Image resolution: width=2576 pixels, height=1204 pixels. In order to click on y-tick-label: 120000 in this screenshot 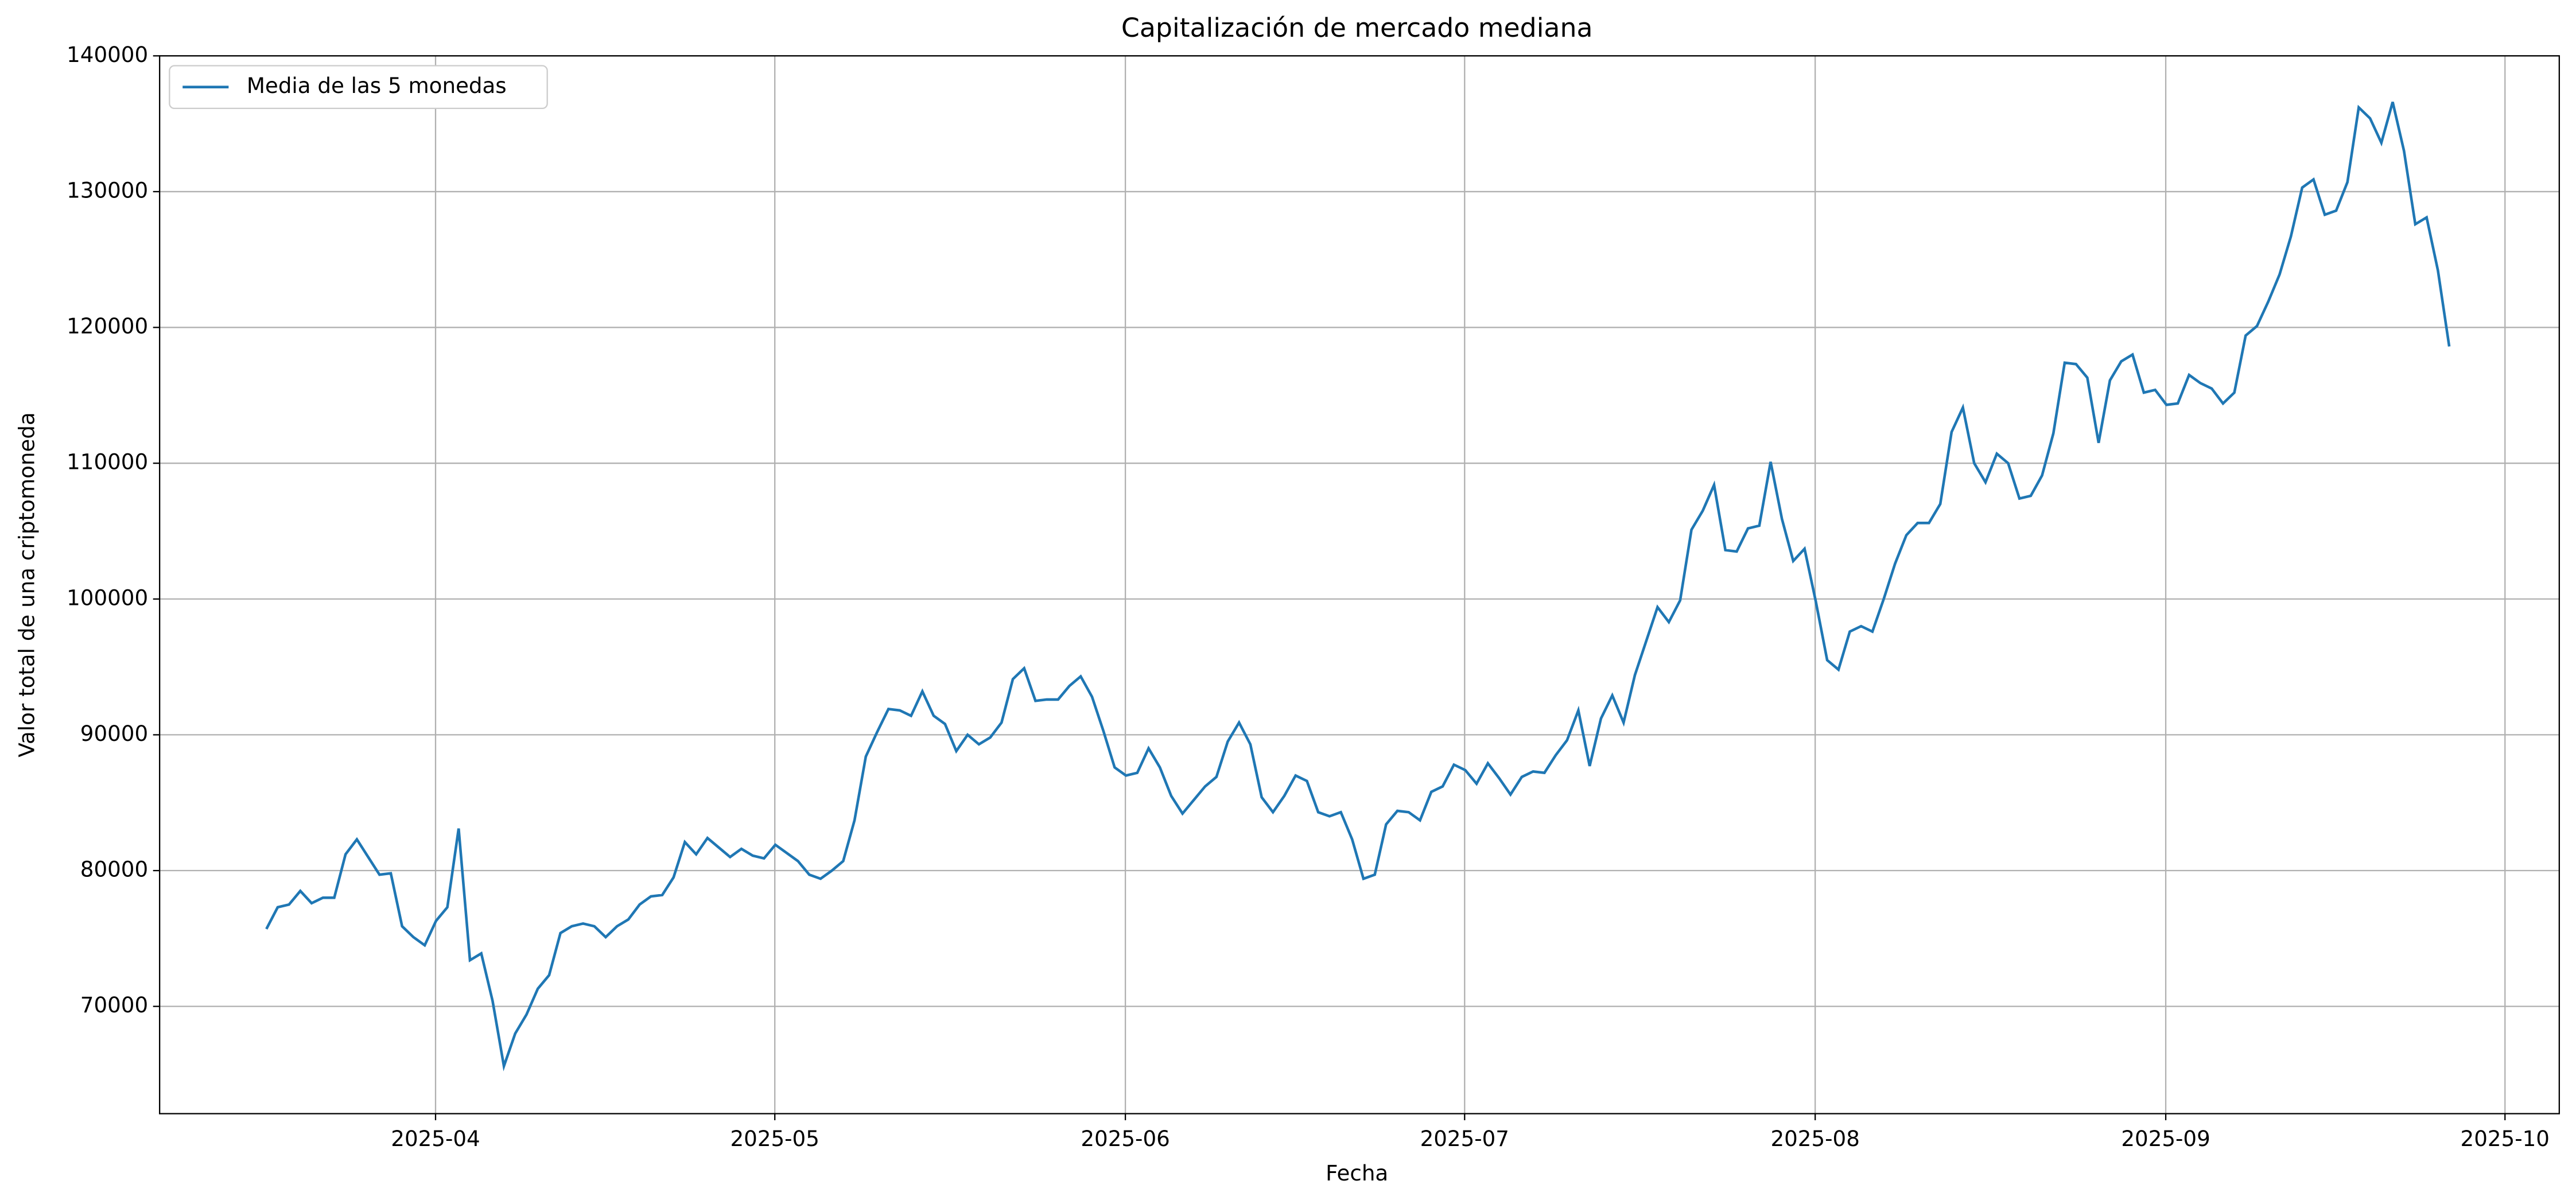, I will do `click(107, 326)`.